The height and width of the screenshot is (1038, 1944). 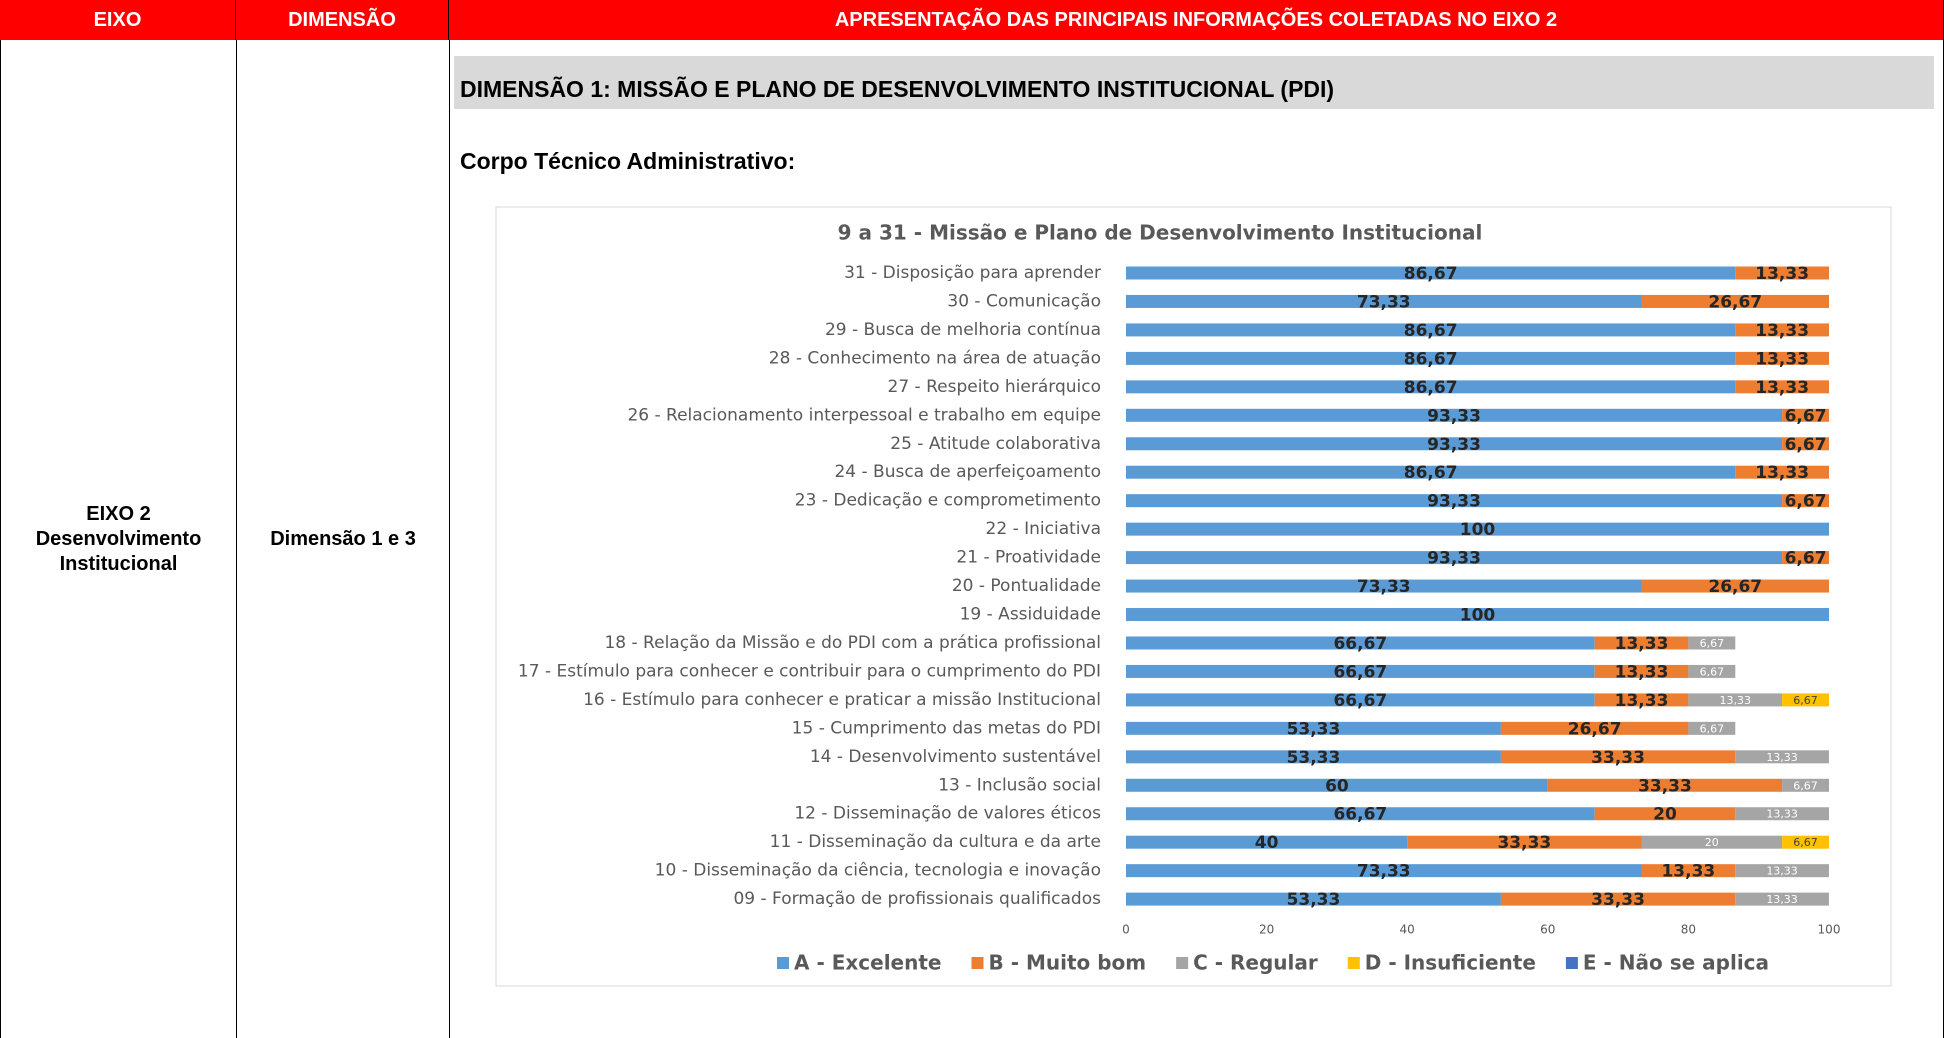 I want to click on header-eixo: EIXO, so click(x=118, y=20).